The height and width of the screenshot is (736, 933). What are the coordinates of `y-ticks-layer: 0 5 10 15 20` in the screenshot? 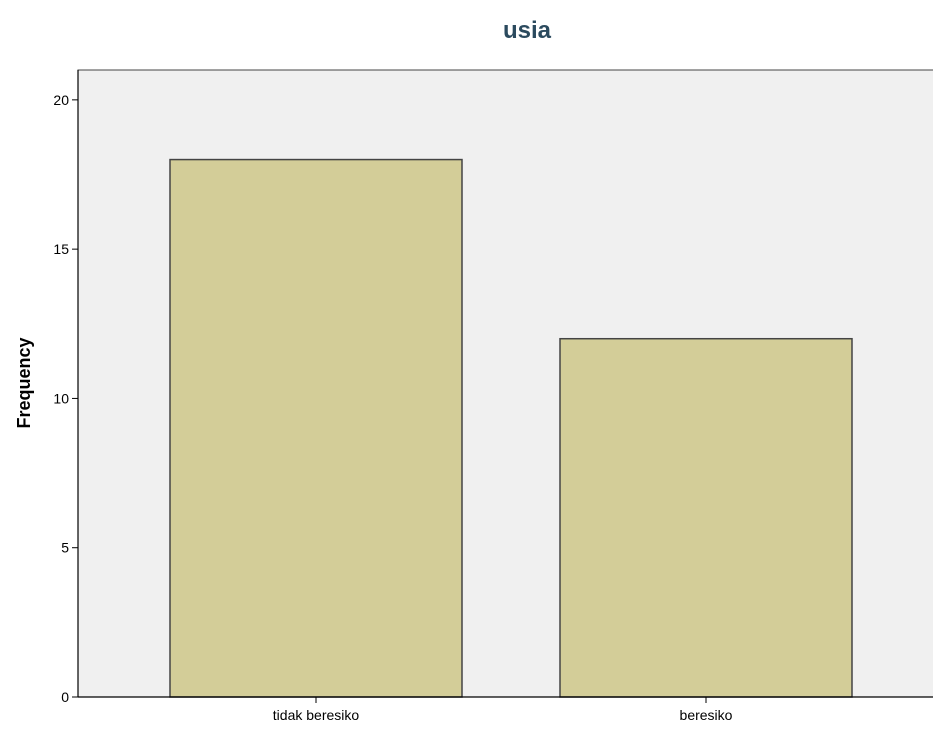 It's located at (65, 398).